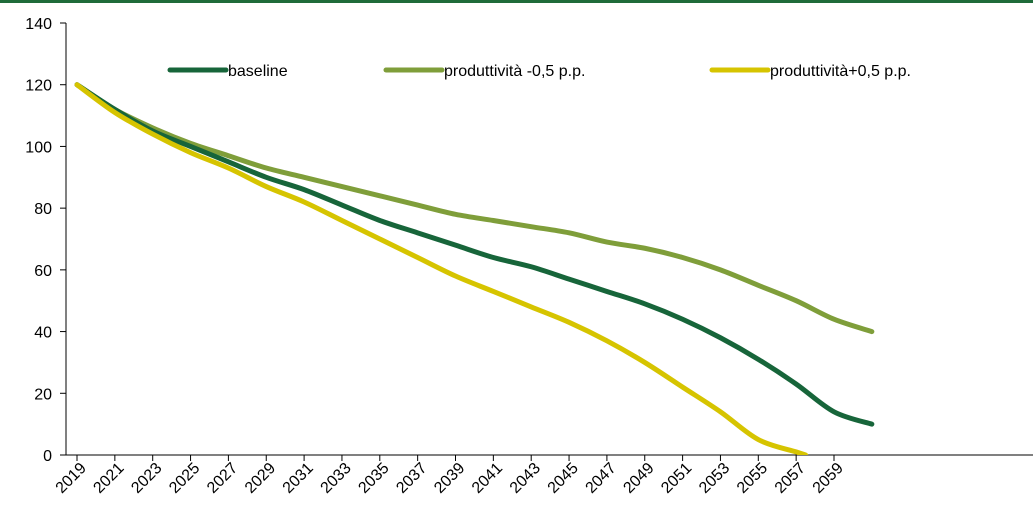 Image resolution: width=1033 pixels, height=518 pixels. What do you see at coordinates (449, 478) in the screenshot?
I see `x-tick-label: 2039` at bounding box center [449, 478].